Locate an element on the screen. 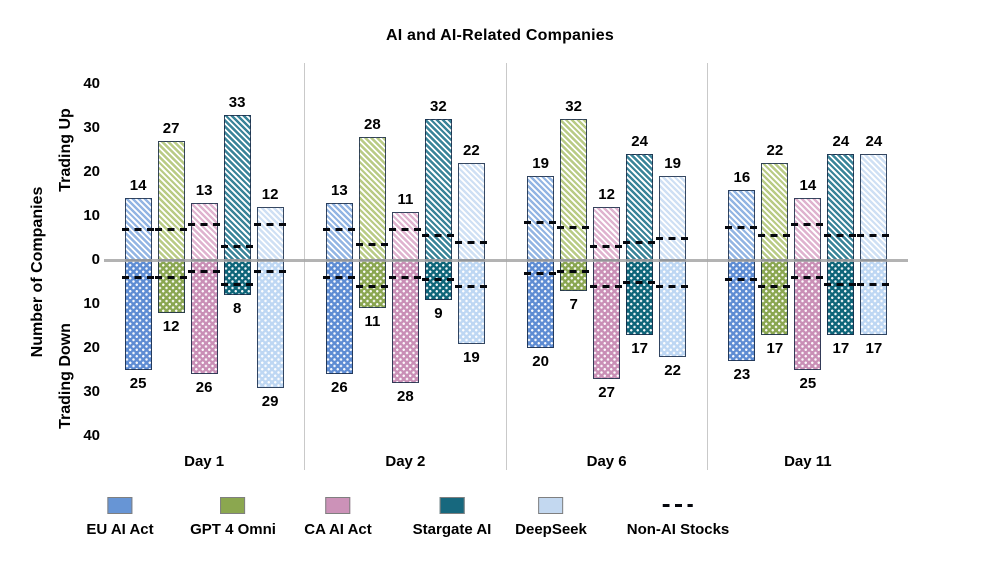 This screenshot has width=1000, height=563. value-label-down: 25 is located at coordinates (808, 383).